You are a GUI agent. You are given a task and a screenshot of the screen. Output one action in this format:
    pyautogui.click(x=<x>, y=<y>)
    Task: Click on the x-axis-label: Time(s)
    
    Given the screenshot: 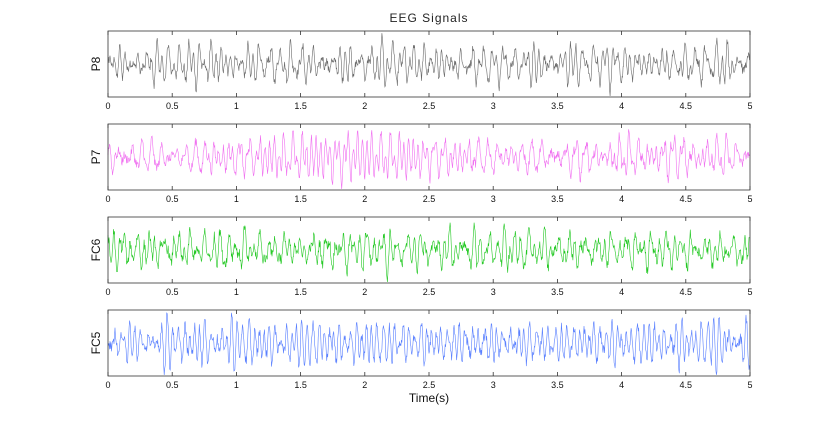 What is the action you would take?
    pyautogui.click(x=429, y=398)
    